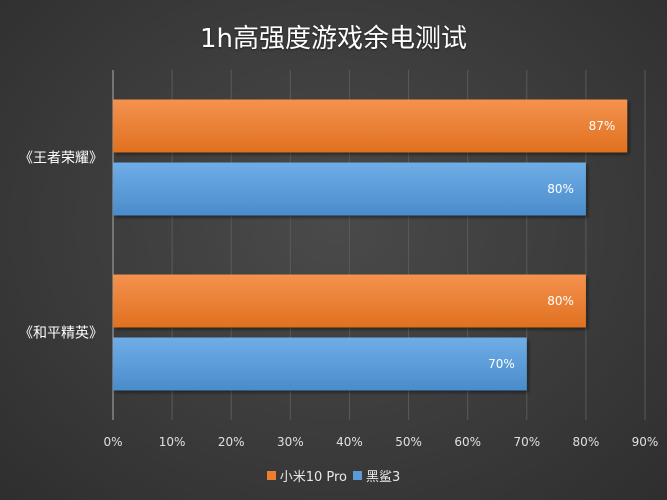 This screenshot has width=667, height=500. What do you see at coordinates (408, 442) in the screenshot?
I see `x-tick-label: 50%` at bounding box center [408, 442].